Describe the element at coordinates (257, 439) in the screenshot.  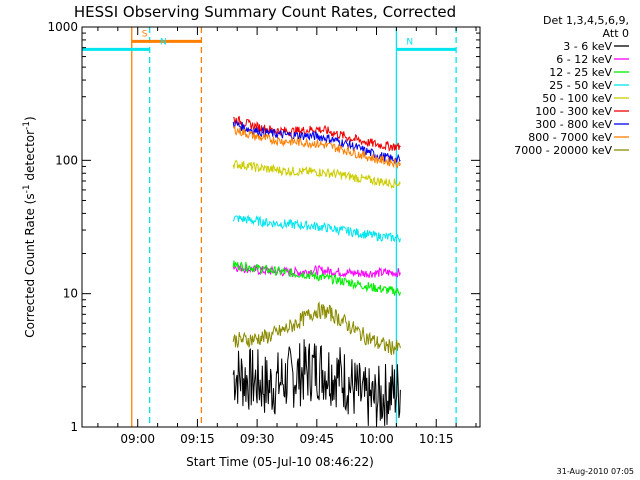
I see `x-tick-label: 09:30` at that location.